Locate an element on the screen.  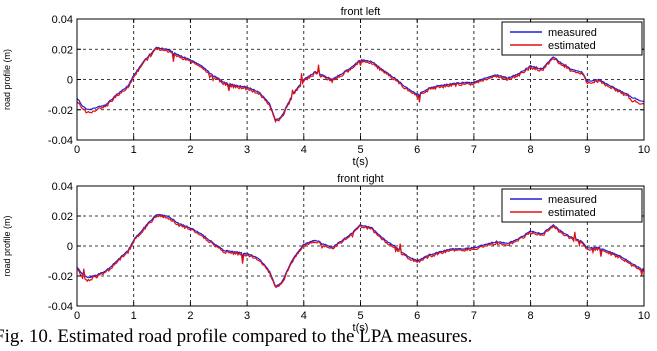
chart-title: front left is located at coordinates (361, 12).